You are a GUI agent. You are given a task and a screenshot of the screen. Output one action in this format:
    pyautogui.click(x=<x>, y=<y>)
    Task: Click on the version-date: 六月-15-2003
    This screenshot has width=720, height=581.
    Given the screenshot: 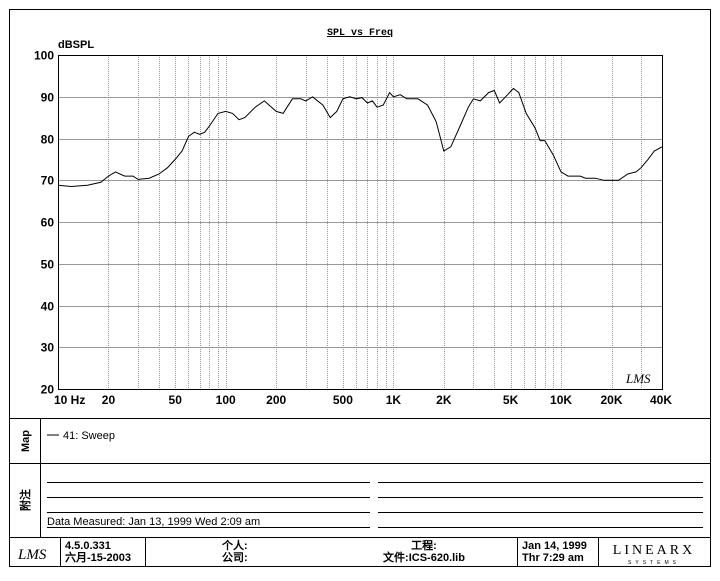 What is the action you would take?
    pyautogui.click(x=98, y=557)
    